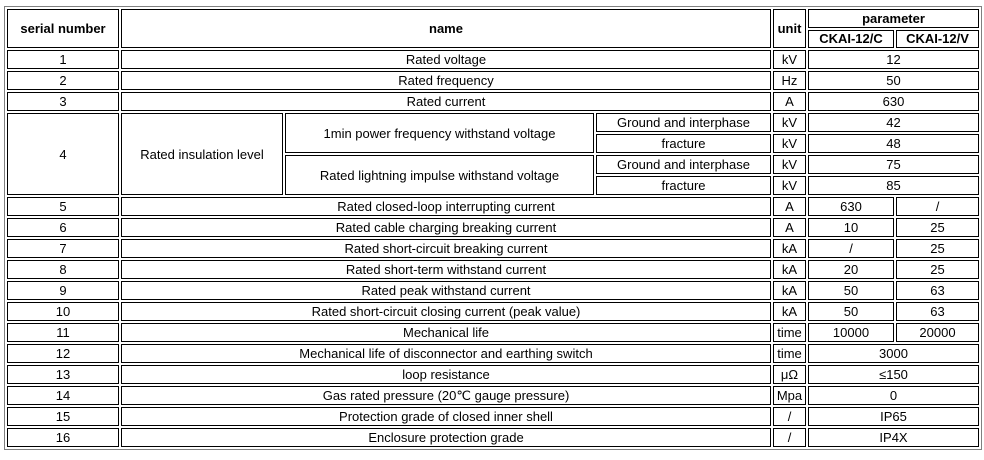 The width and height of the screenshot is (984, 460). What do you see at coordinates (446, 374) in the screenshot?
I see `name-cell: loop resistance` at bounding box center [446, 374].